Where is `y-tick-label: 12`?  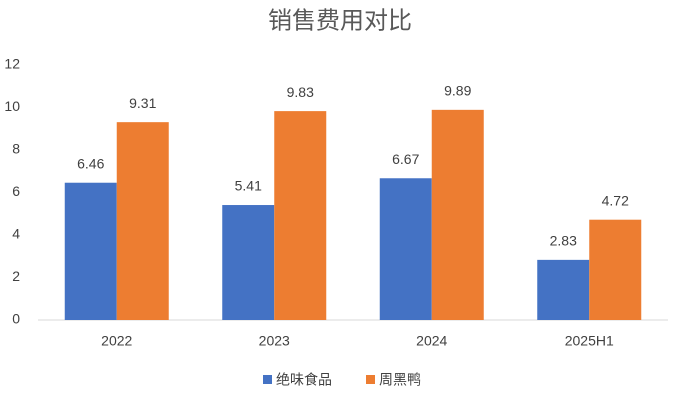
y-tick-label: 12 is located at coordinates (12, 64).